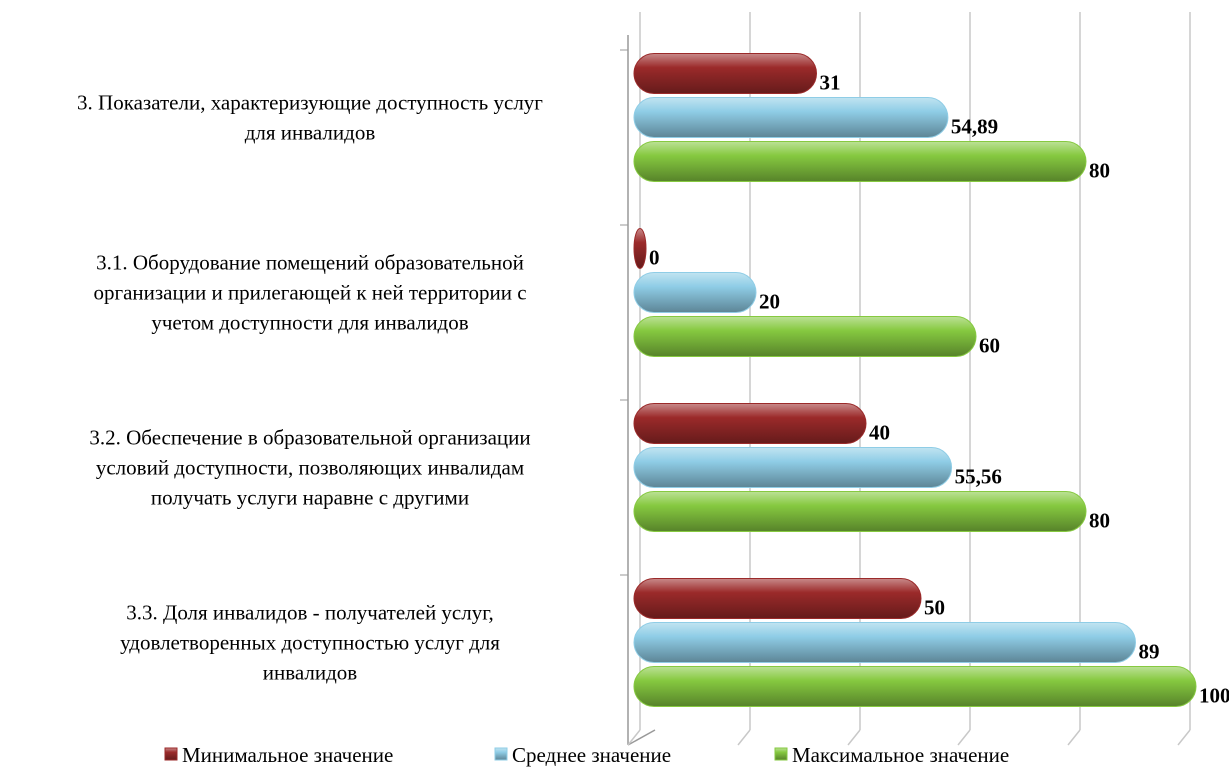 The height and width of the screenshot is (769, 1229). Describe the element at coordinates (1214, 696) in the screenshot. I see `value-label: 100` at that location.